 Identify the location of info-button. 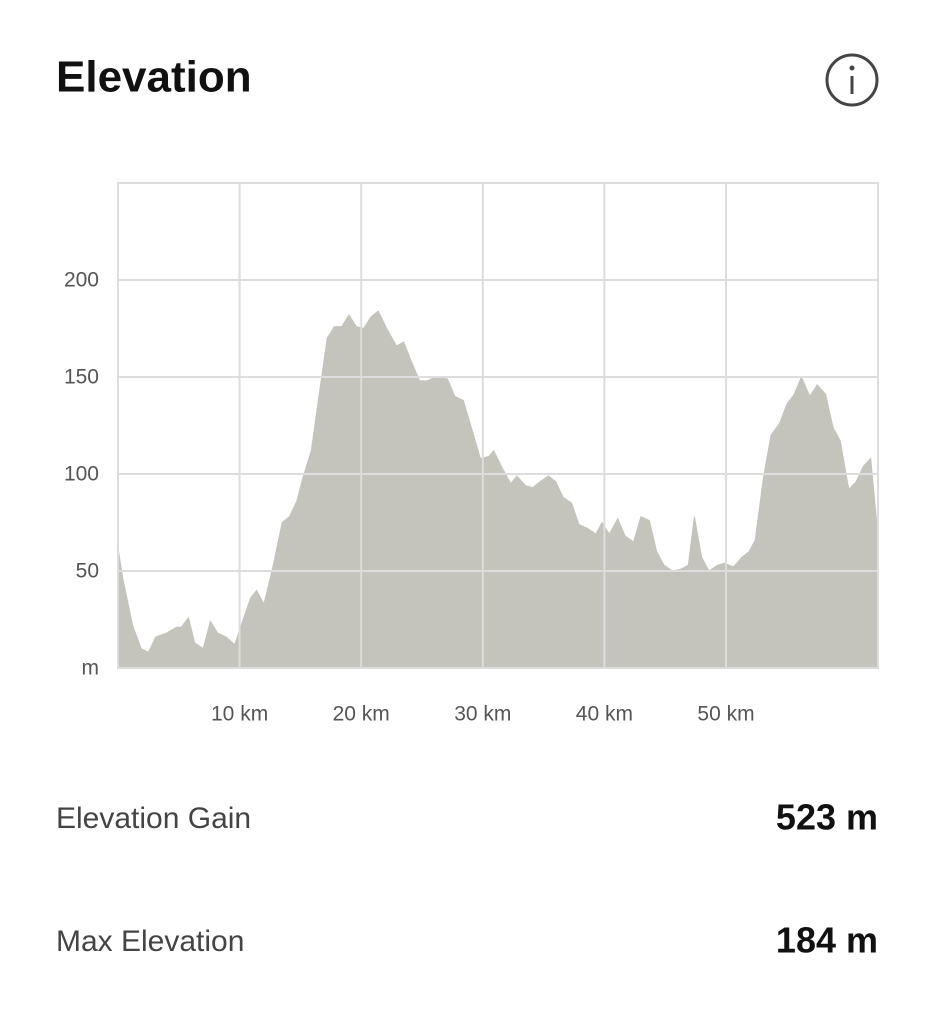
(852, 80).